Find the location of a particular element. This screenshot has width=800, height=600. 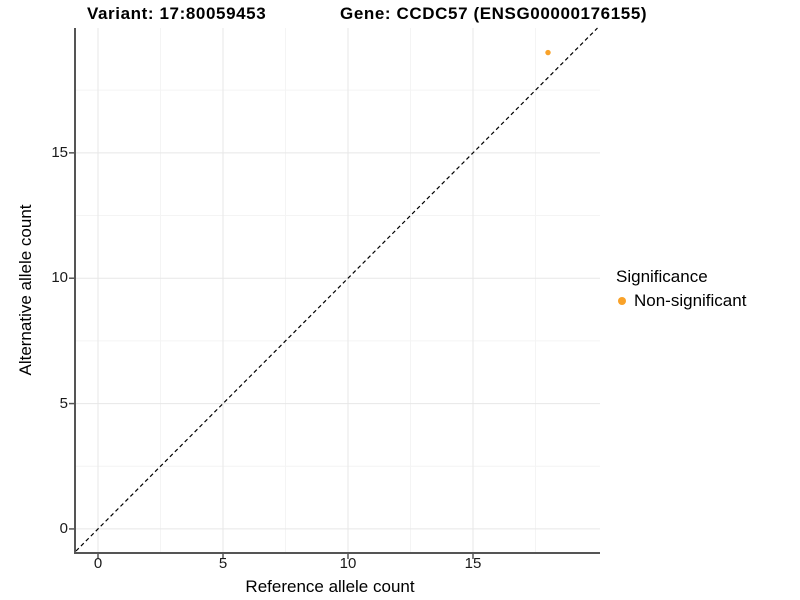

legend: Significance Non-significant is located at coordinates (681, 289).